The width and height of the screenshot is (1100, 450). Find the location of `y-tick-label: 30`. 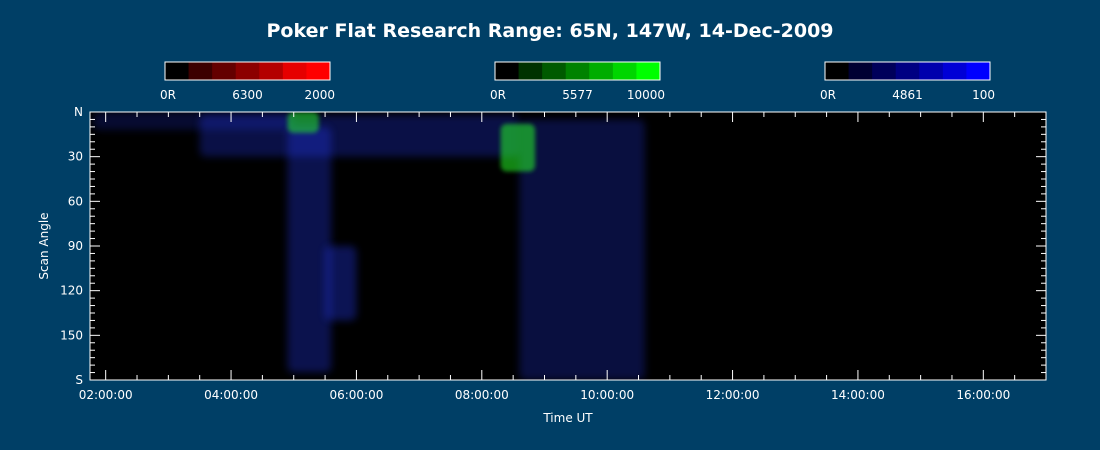

y-tick-label: 30 is located at coordinates (75, 157).